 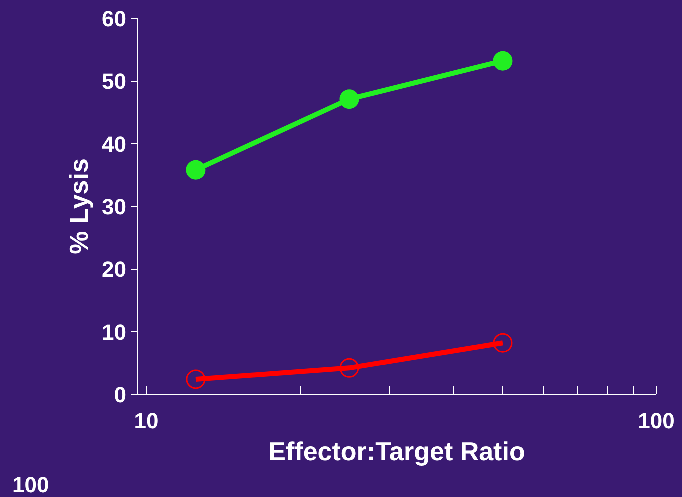 I want to click on y-tick-label: 40, so click(x=114, y=144).